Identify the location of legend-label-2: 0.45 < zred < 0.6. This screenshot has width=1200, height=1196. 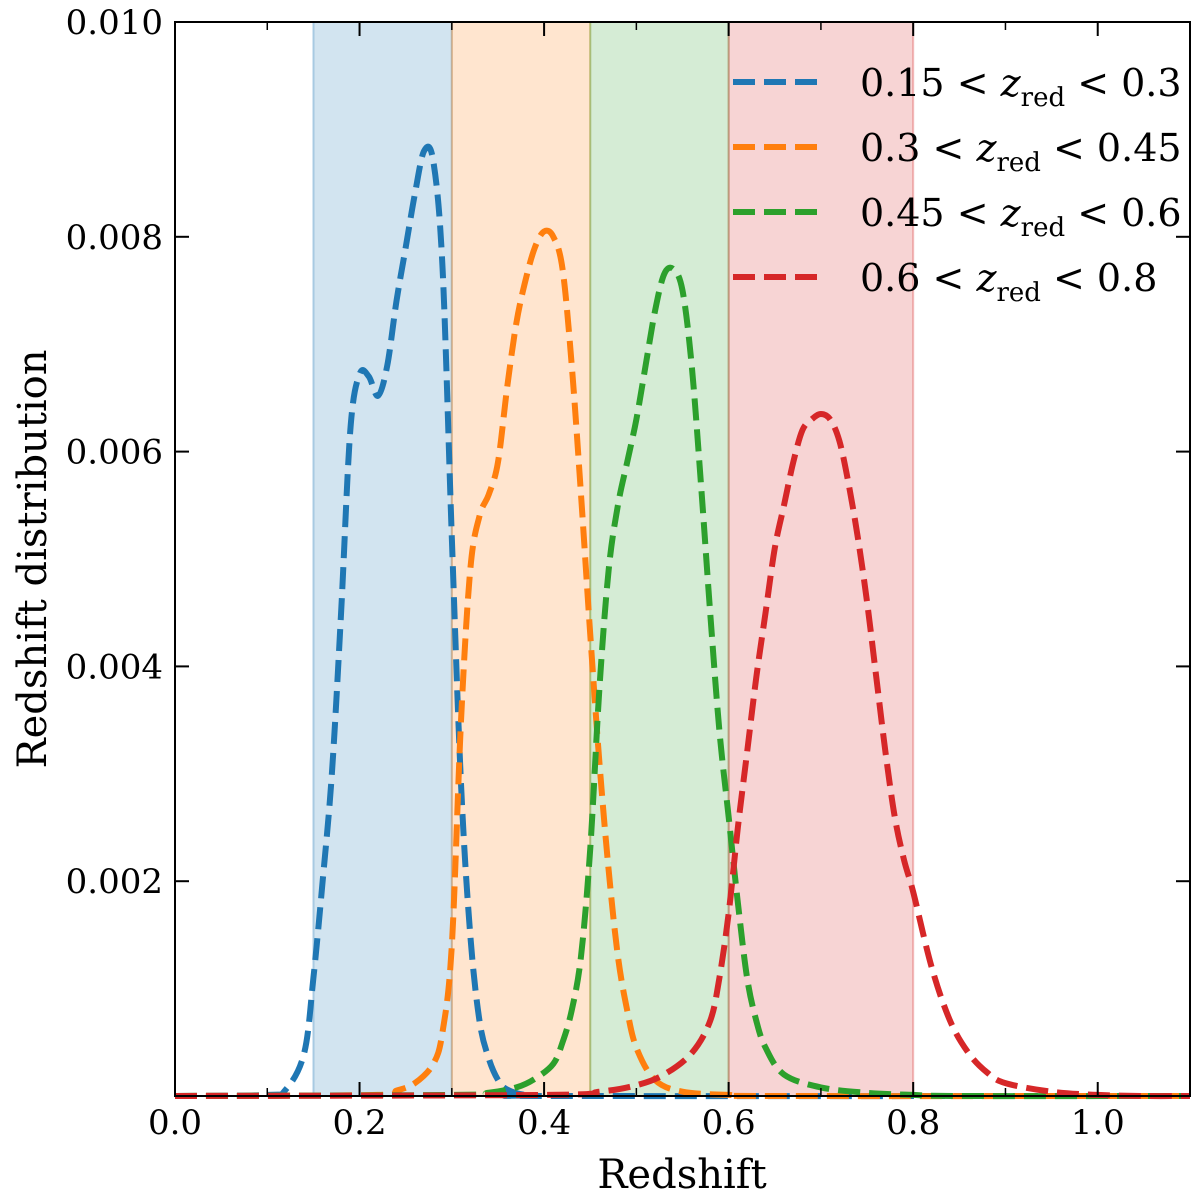
(1021, 217).